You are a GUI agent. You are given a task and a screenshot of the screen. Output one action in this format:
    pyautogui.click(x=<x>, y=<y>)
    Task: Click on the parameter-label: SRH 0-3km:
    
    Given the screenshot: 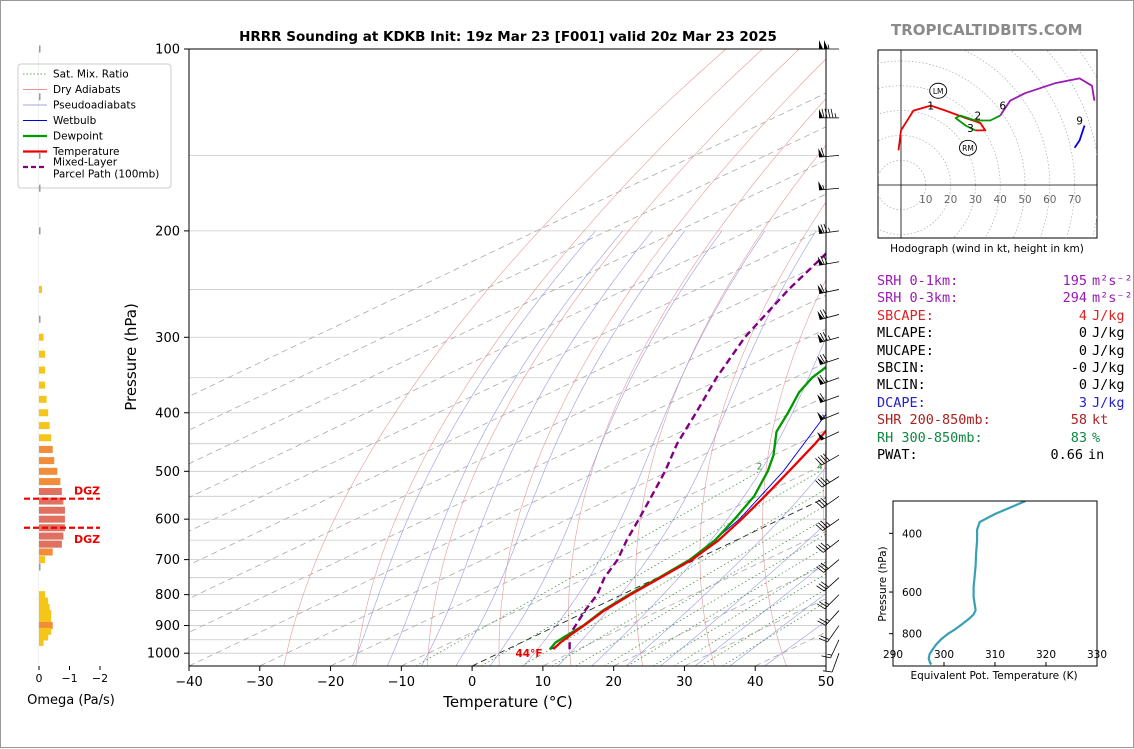 What is the action you would take?
    pyautogui.click(x=937, y=298)
    